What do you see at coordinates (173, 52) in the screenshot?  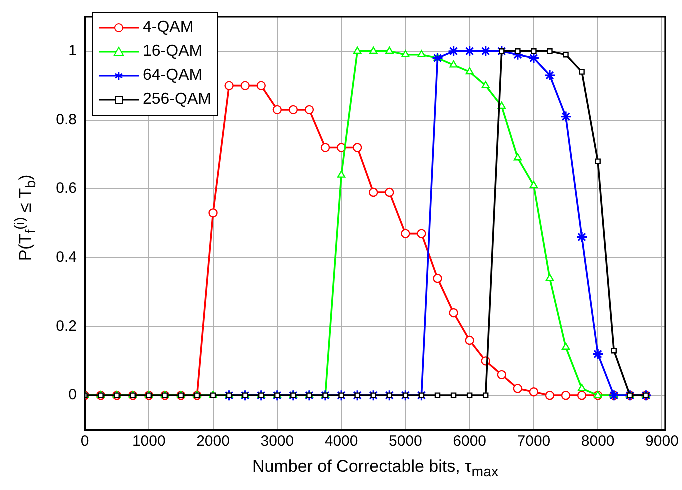 I see `legend-label: 16-QAM` at bounding box center [173, 52].